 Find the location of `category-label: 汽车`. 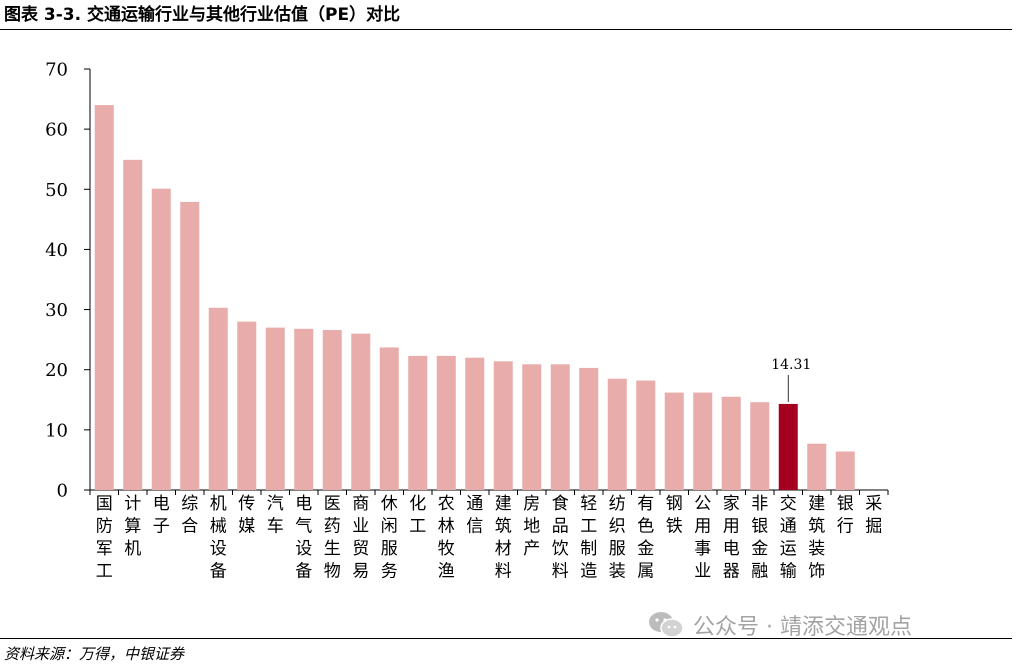

category-label: 汽车 is located at coordinates (275, 515).